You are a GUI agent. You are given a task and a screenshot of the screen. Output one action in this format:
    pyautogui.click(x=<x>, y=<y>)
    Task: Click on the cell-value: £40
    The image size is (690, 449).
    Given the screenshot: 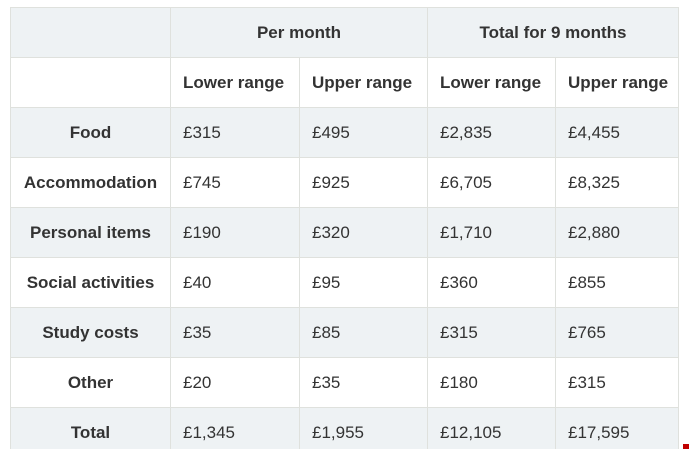 What is the action you would take?
    pyautogui.click(x=235, y=282)
    